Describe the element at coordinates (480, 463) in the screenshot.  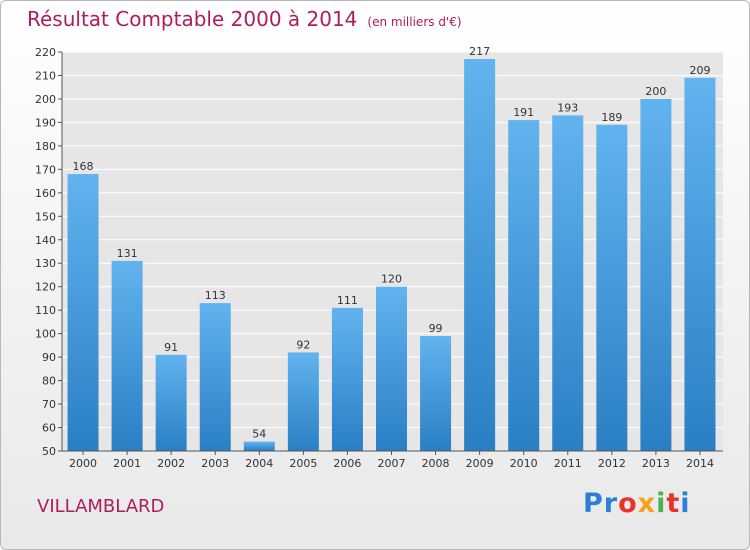
I see `x-tick-label-2009: 2009` at that location.